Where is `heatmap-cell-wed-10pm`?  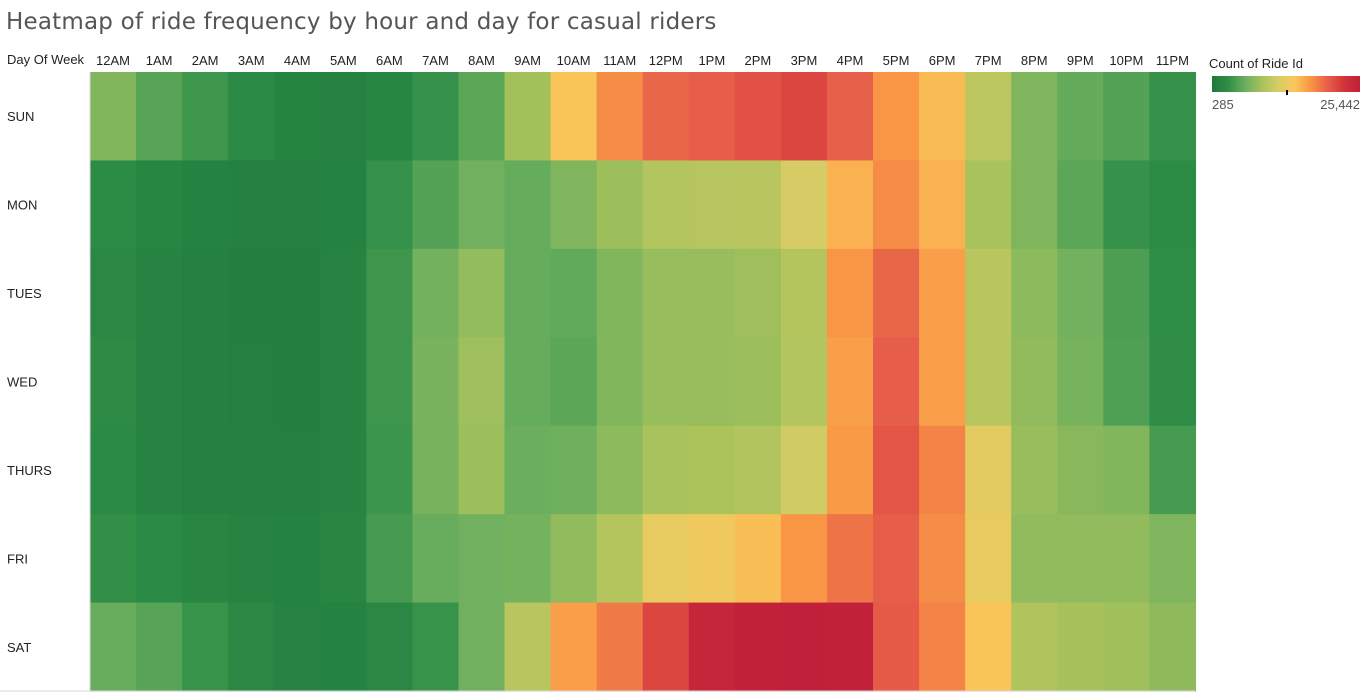 heatmap-cell-wed-10pm is located at coordinates (1126, 382).